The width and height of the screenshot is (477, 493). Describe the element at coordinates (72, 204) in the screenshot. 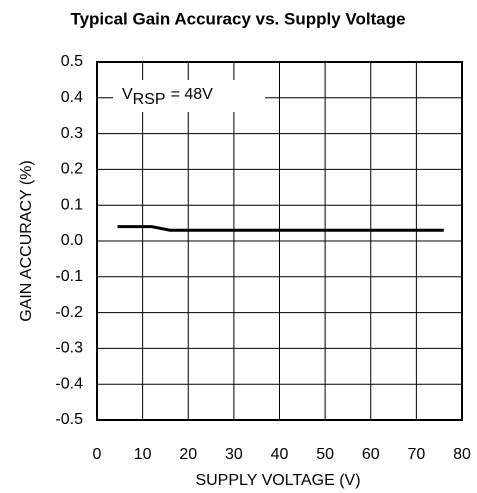

I see `y-tick-label: 0.1` at that location.